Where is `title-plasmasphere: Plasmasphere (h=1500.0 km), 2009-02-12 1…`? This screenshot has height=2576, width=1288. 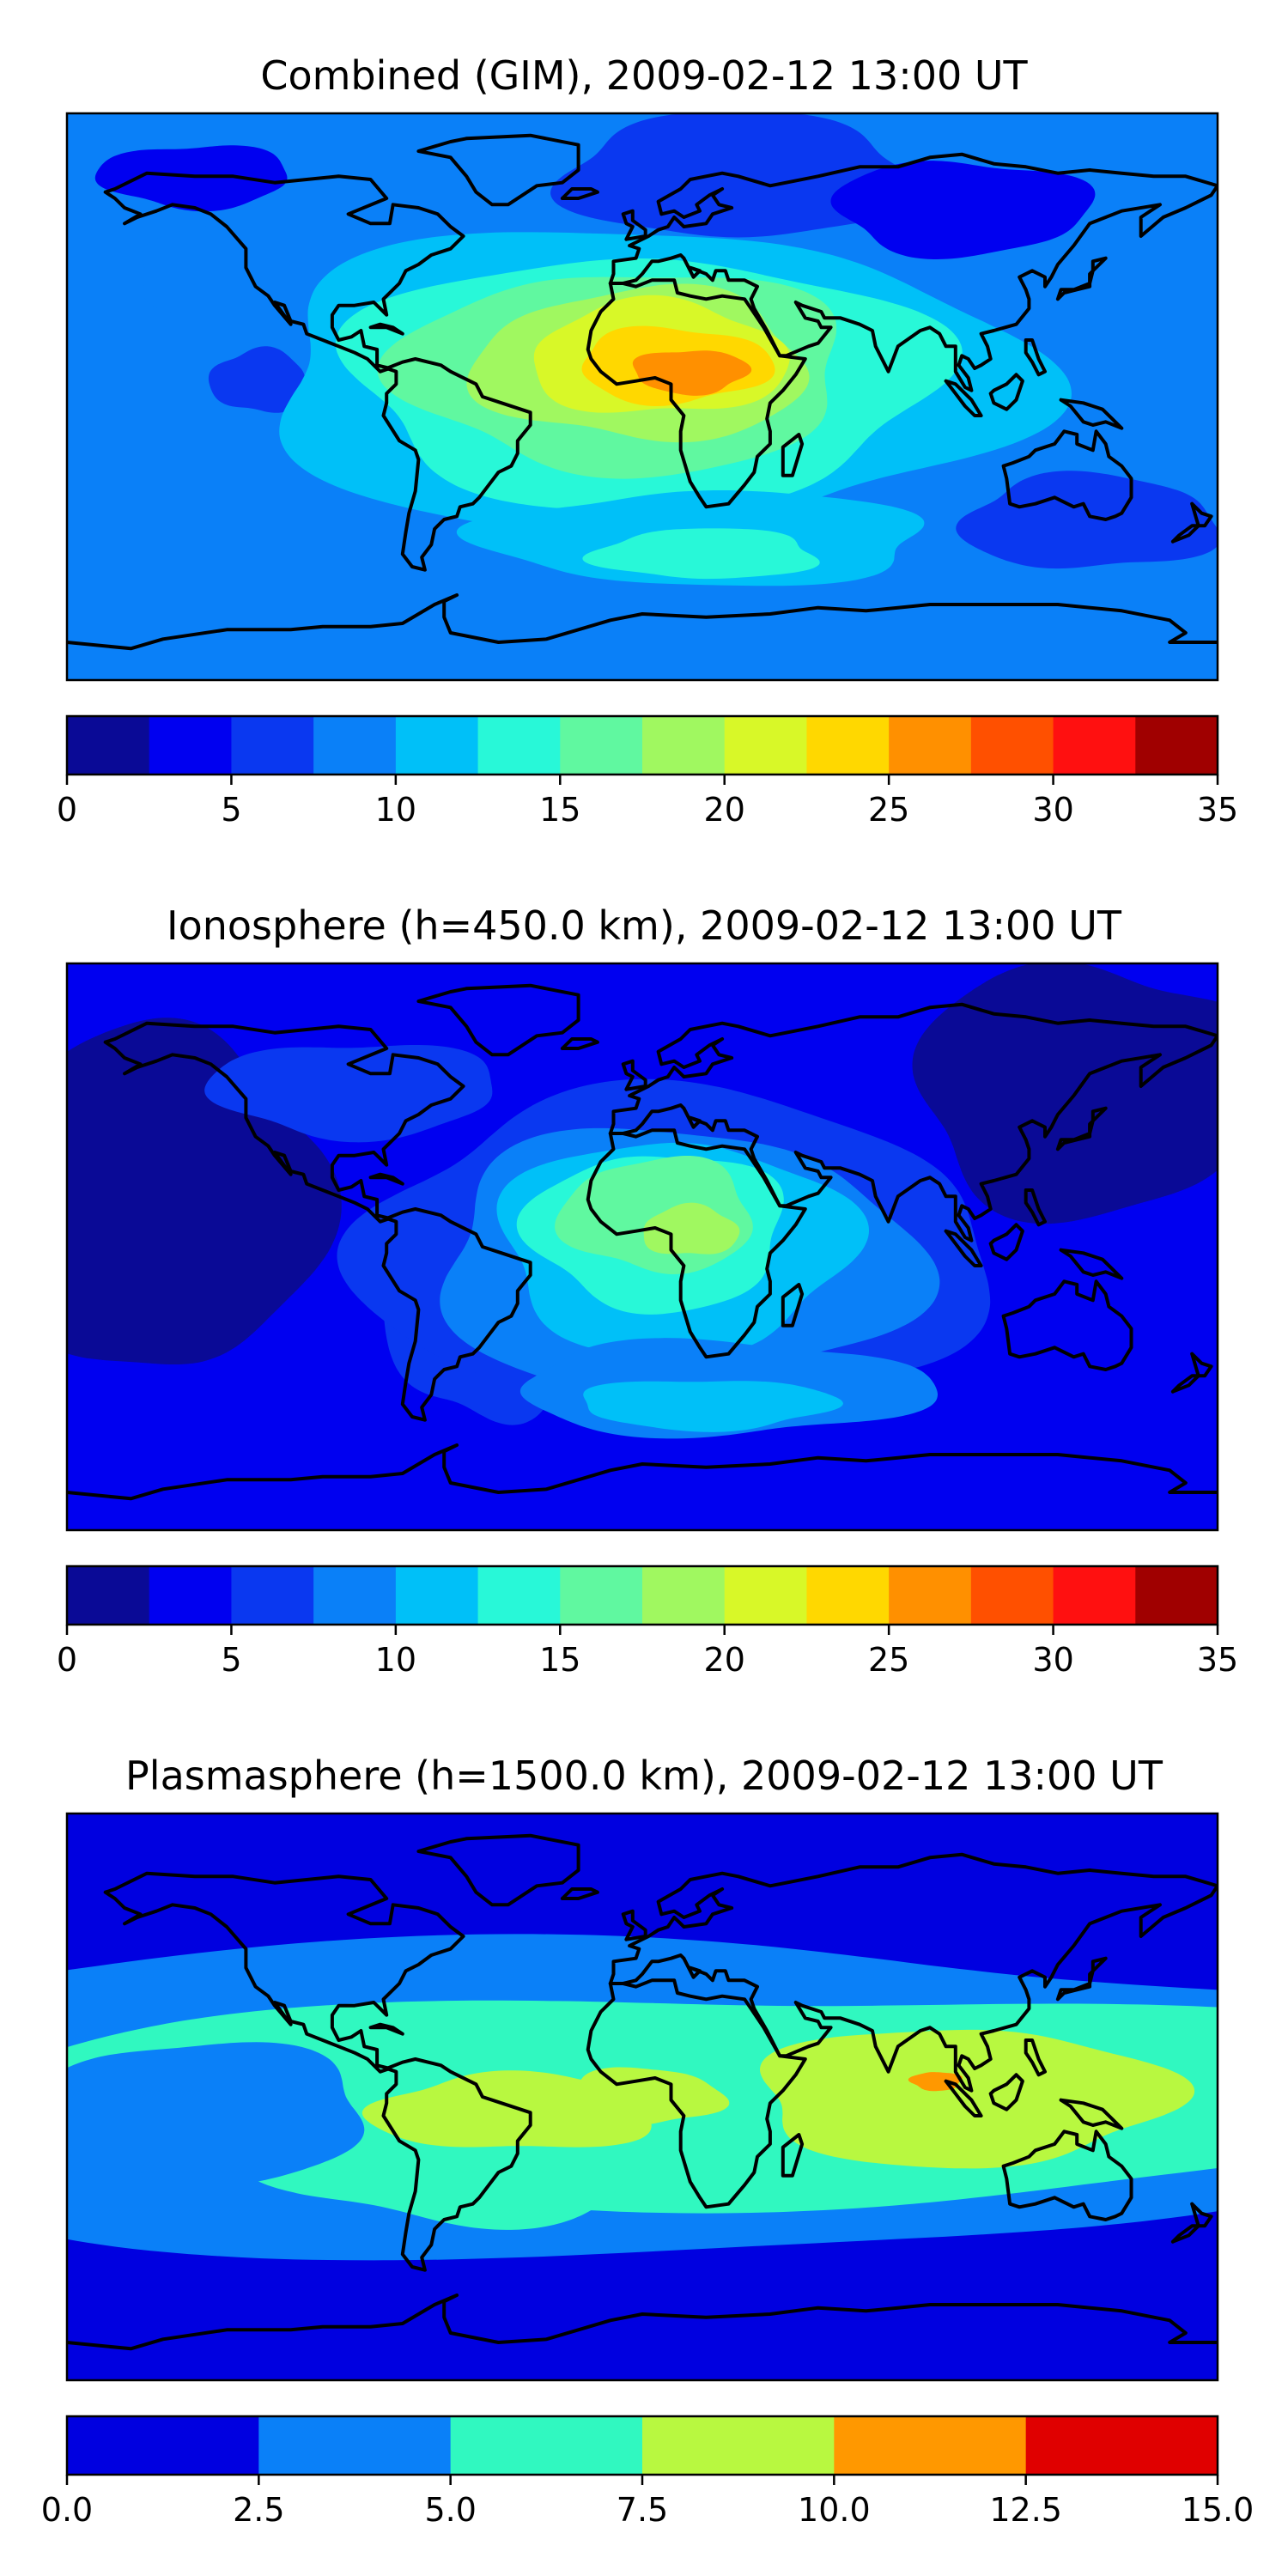 title-plasmasphere: Plasmasphere (h=1500.0 km), 2009-02-12 1… is located at coordinates (644, 1776).